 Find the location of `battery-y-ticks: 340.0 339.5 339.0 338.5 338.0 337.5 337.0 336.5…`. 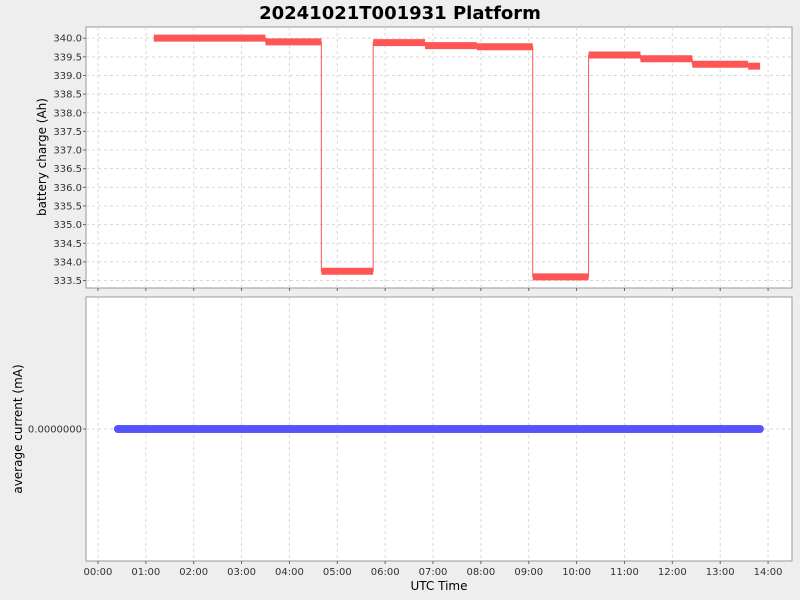

battery-y-ticks: 340.0 339.5 339.0 338.5 338.0 337.5 337.0 336.5… is located at coordinates (69, 160).